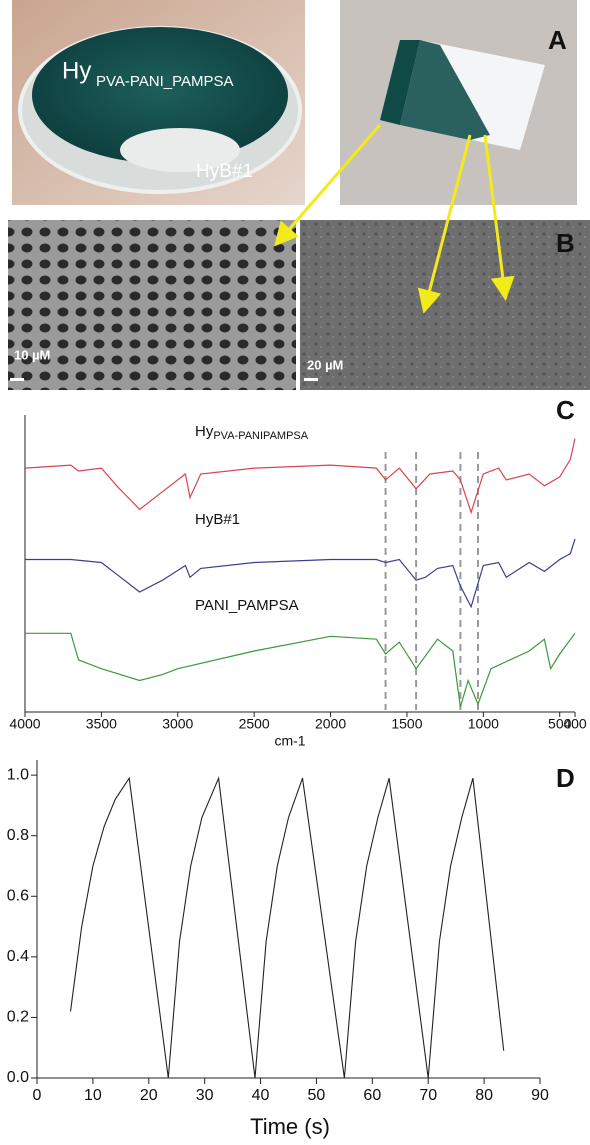 Image resolution: width=590 pixels, height=1145 pixels. Describe the element at coordinates (560, 724) in the screenshot. I see `x-tick-label: 500` at that location.